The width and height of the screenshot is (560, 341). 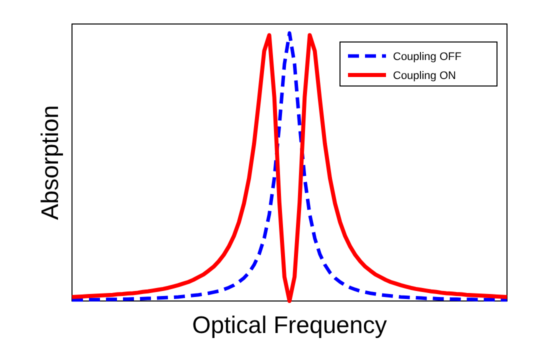 What do you see at coordinates (427, 57) in the screenshot?
I see `legend-label: Coupling OFF` at bounding box center [427, 57].